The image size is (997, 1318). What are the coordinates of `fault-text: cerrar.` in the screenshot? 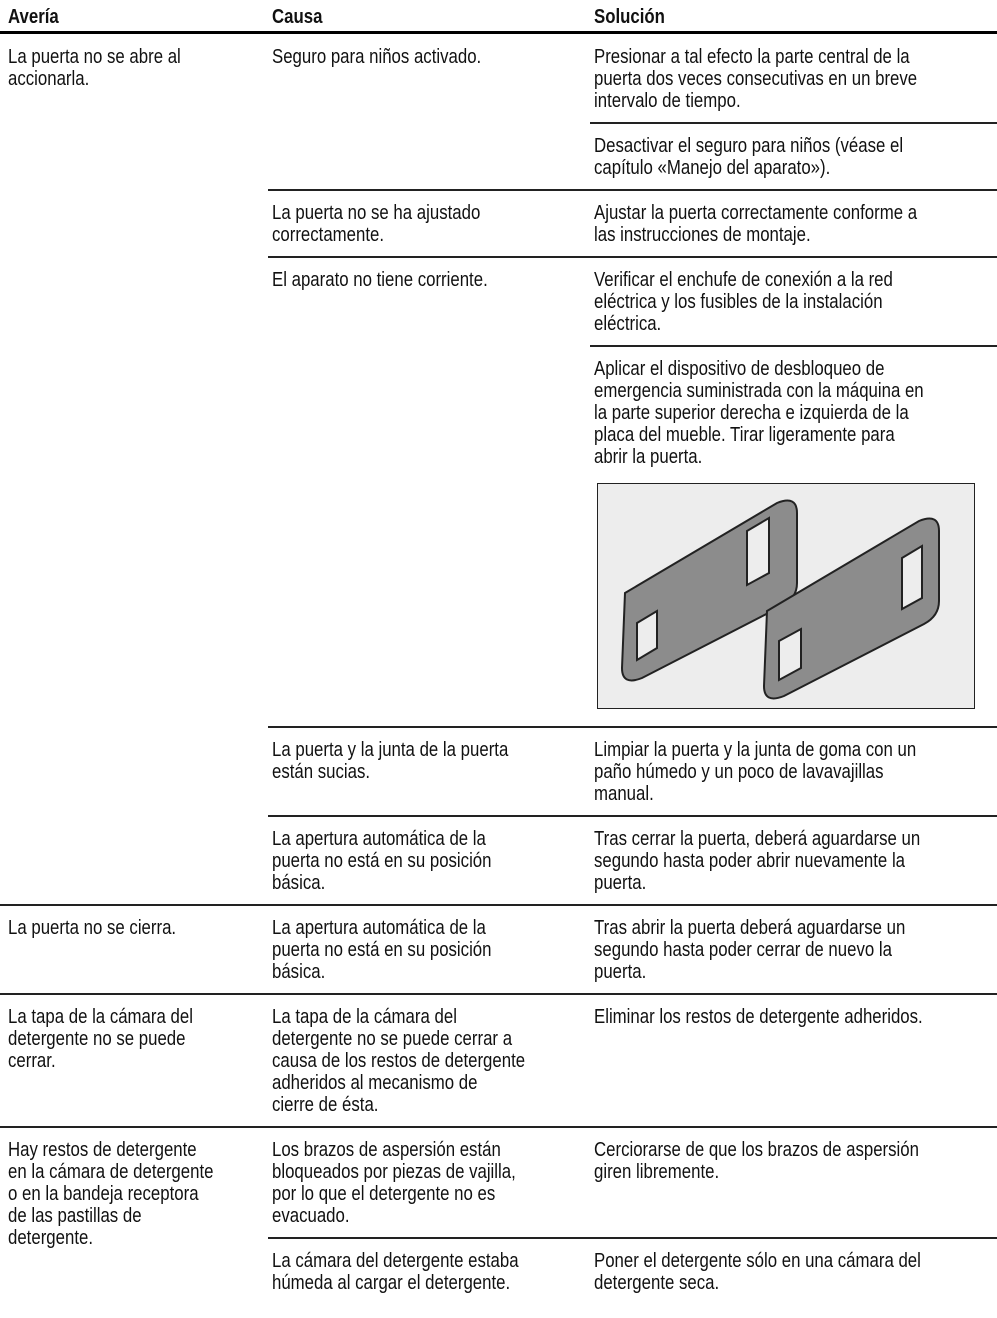 It's located at (32, 1061).